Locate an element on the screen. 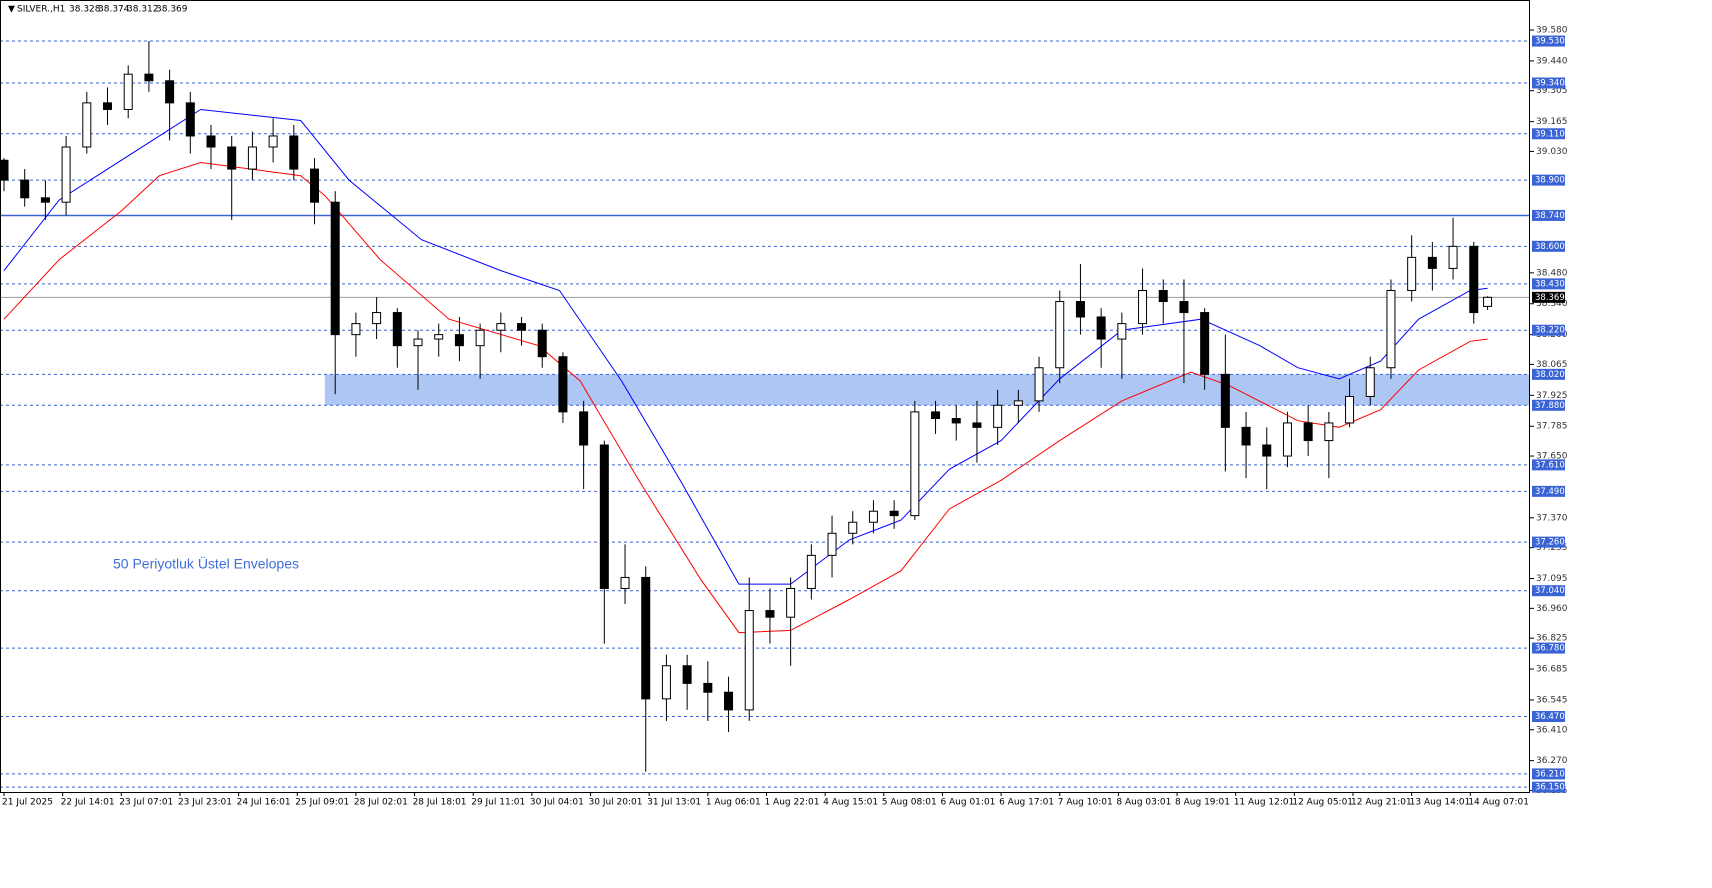  level-label: 38.220 is located at coordinates (1550, 331).